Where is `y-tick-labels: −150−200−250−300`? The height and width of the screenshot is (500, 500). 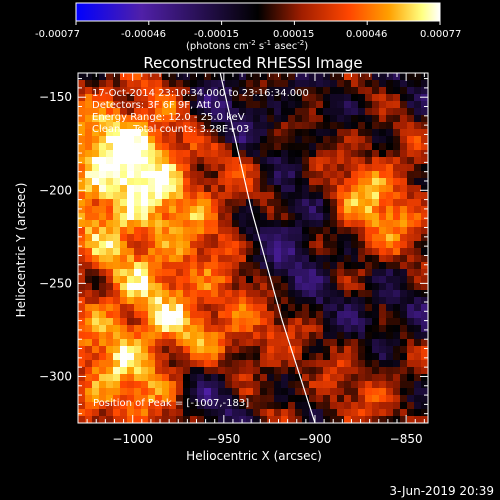
y-tick-labels: −150−200−250−300 is located at coordinates (55, 236).